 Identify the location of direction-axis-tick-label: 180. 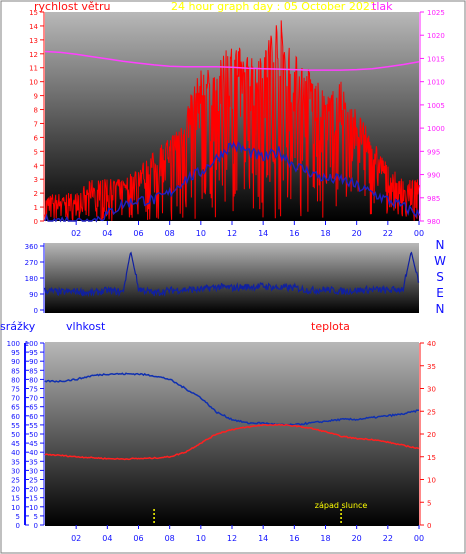
(31, 279).